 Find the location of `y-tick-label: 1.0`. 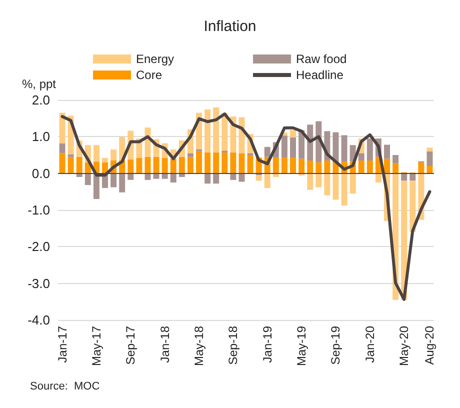

y-tick-label: 1.0 is located at coordinates (41, 136).